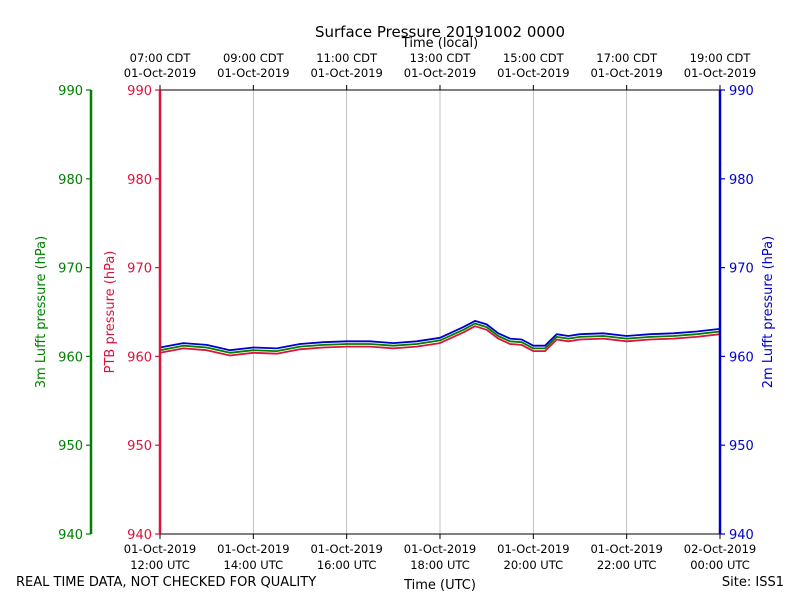 The height and width of the screenshot is (600, 800). I want to click on bottom-x-tick-time: 20:00 UTC, so click(534, 565).